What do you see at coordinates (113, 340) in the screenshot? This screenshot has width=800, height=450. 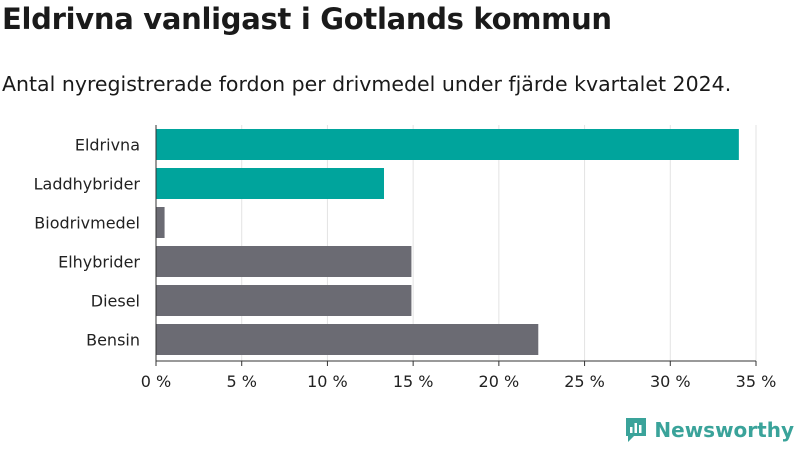 I see `category-label: Bensin` at bounding box center [113, 340].